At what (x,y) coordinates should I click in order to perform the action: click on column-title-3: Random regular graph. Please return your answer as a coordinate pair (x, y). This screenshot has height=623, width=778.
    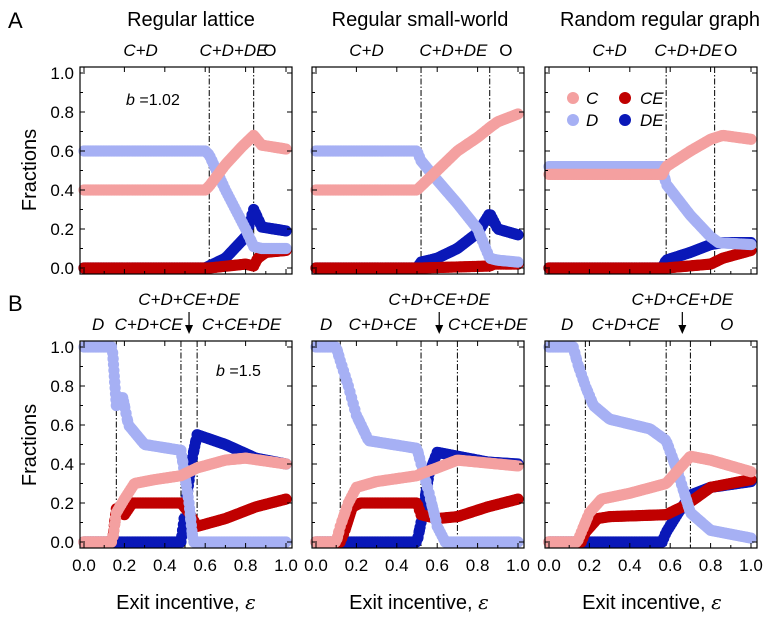
    Looking at the image, I should click on (660, 20).